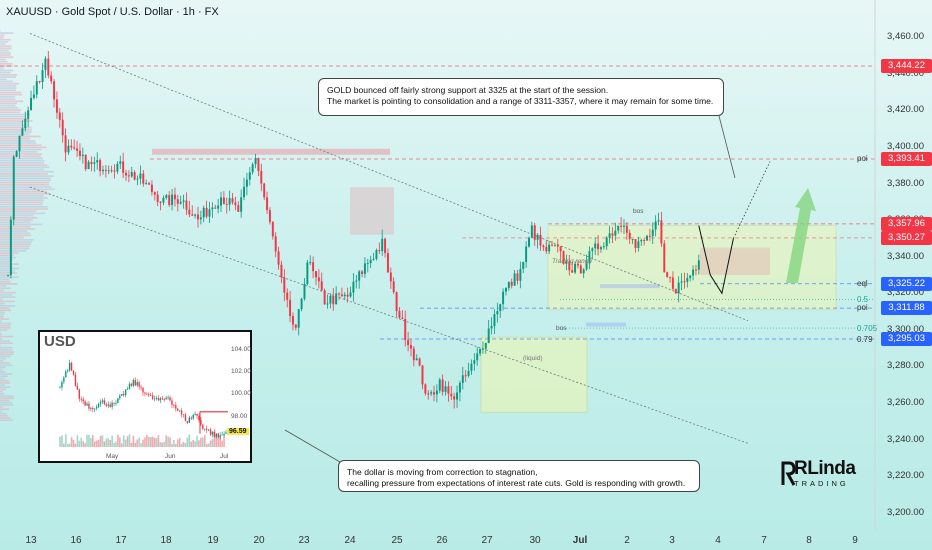  I want to click on level-label: eql, so click(862, 283).